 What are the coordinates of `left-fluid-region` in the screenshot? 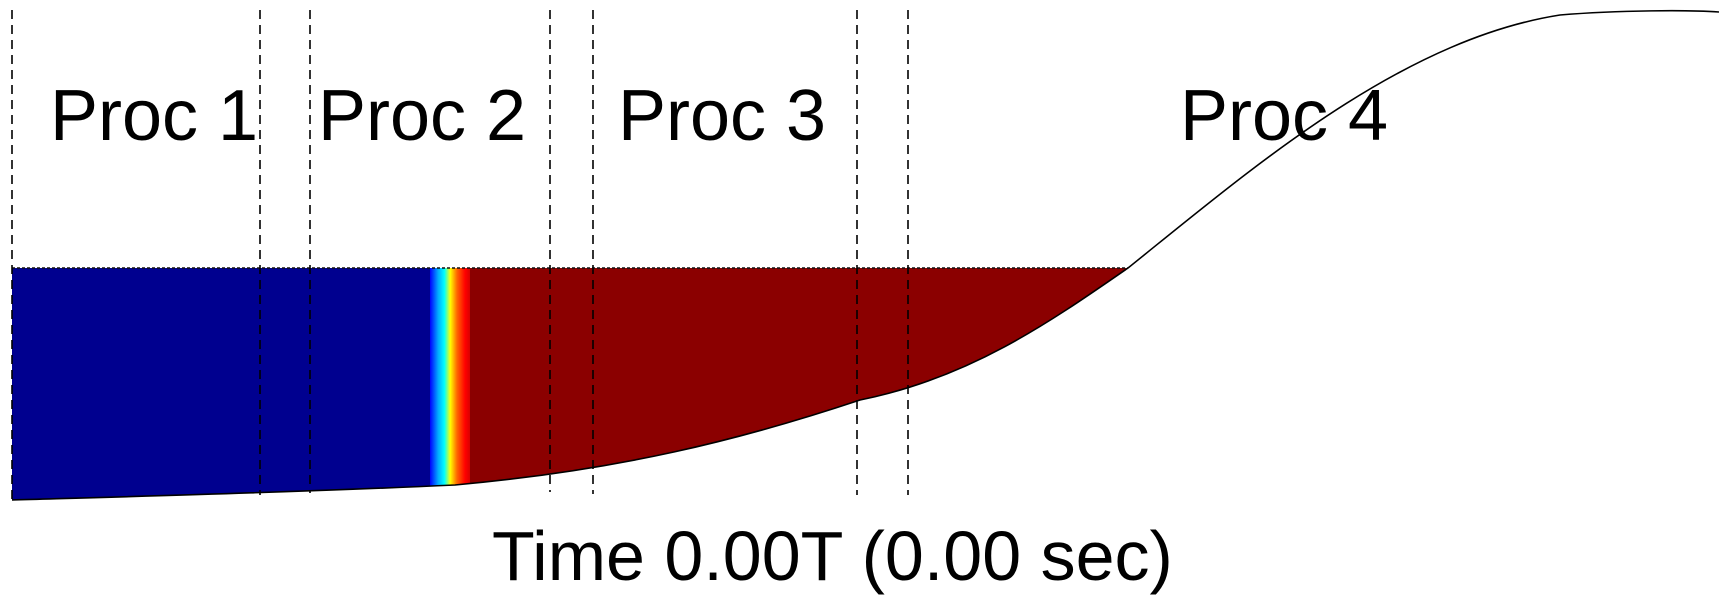 It's located at (224, 384).